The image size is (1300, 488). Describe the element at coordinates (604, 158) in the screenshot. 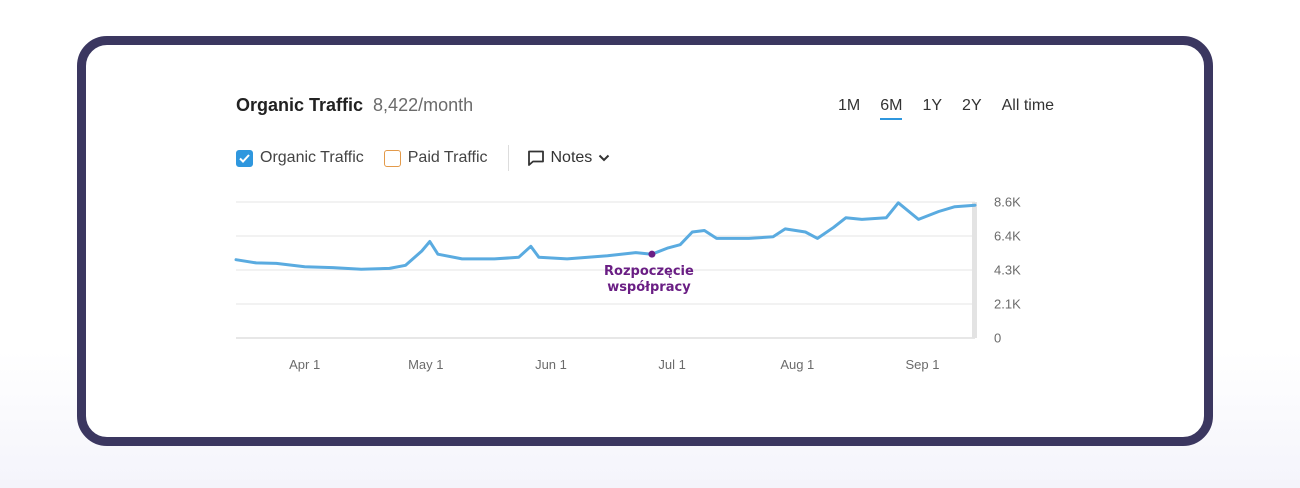

I see `chevron-down-icon` at that location.